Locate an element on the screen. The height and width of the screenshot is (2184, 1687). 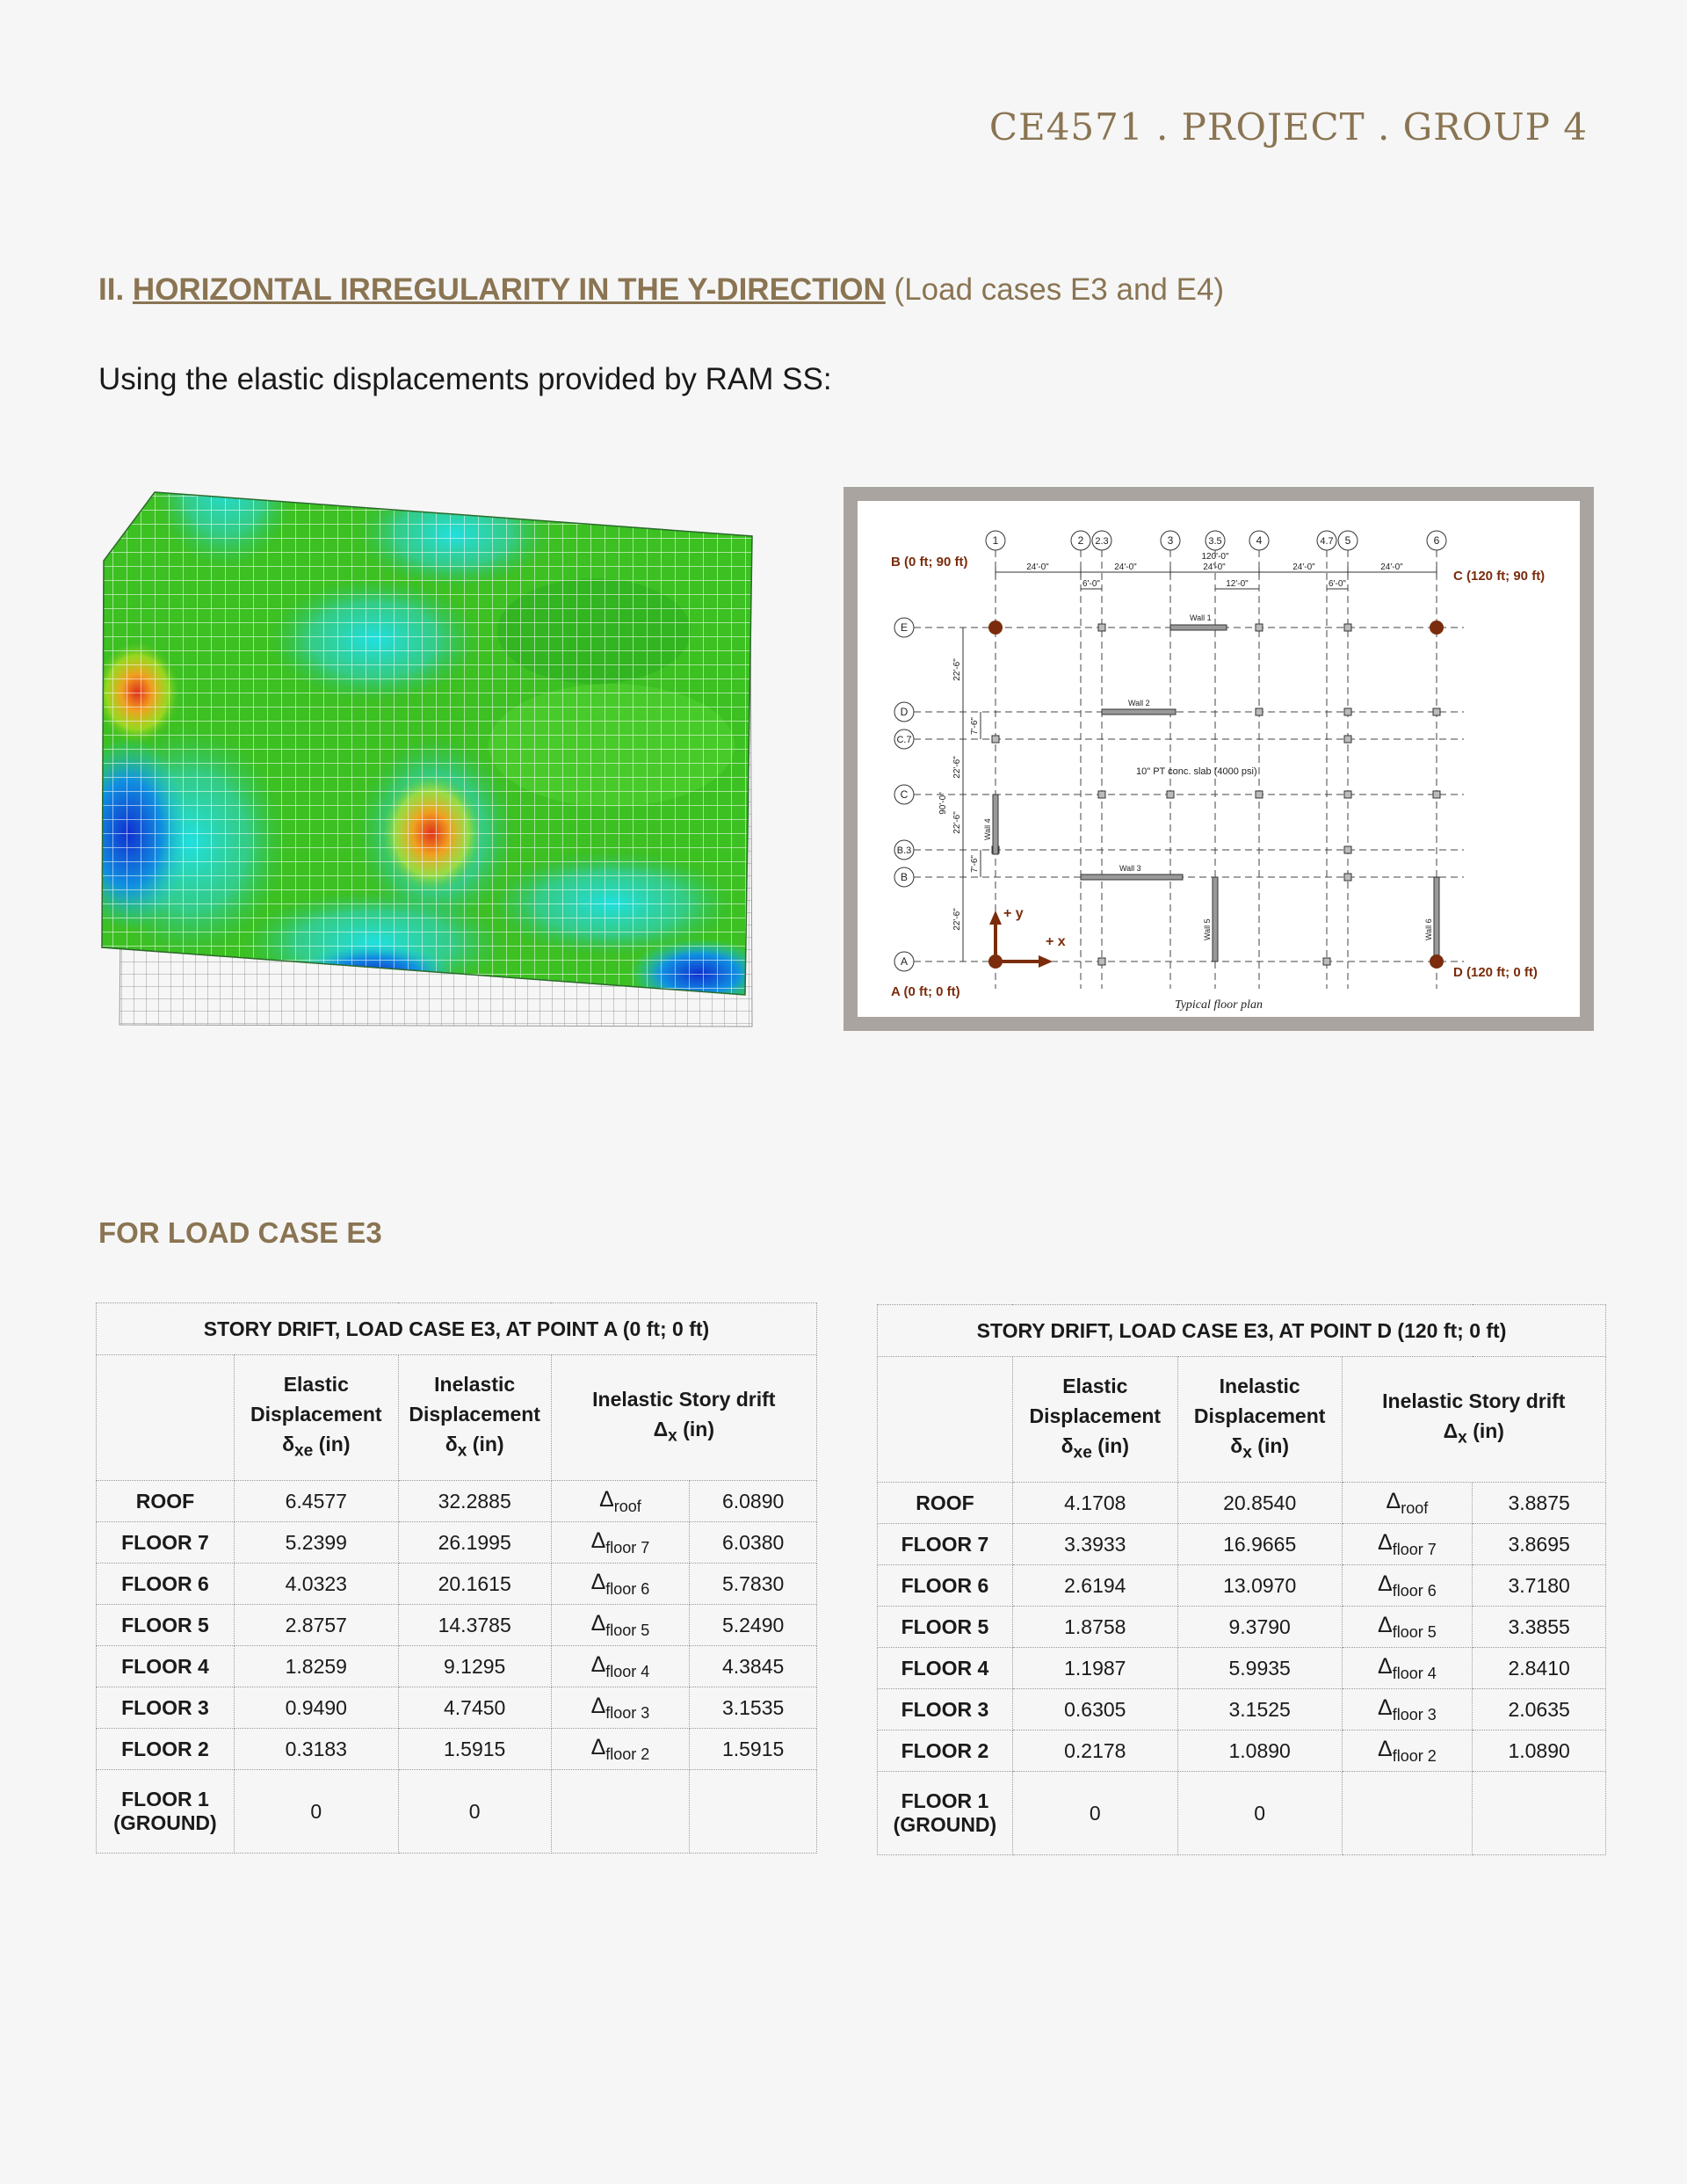
corner-points is located at coordinates (1216, 794).